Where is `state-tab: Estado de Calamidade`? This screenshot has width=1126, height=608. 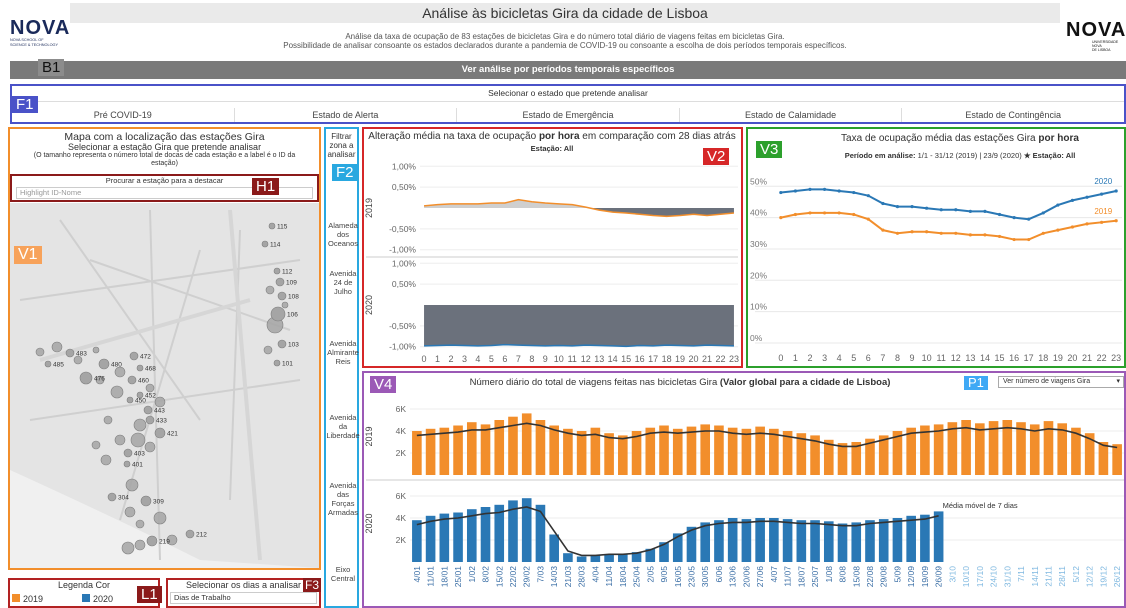 state-tab: Estado de Calamidade is located at coordinates (791, 115).